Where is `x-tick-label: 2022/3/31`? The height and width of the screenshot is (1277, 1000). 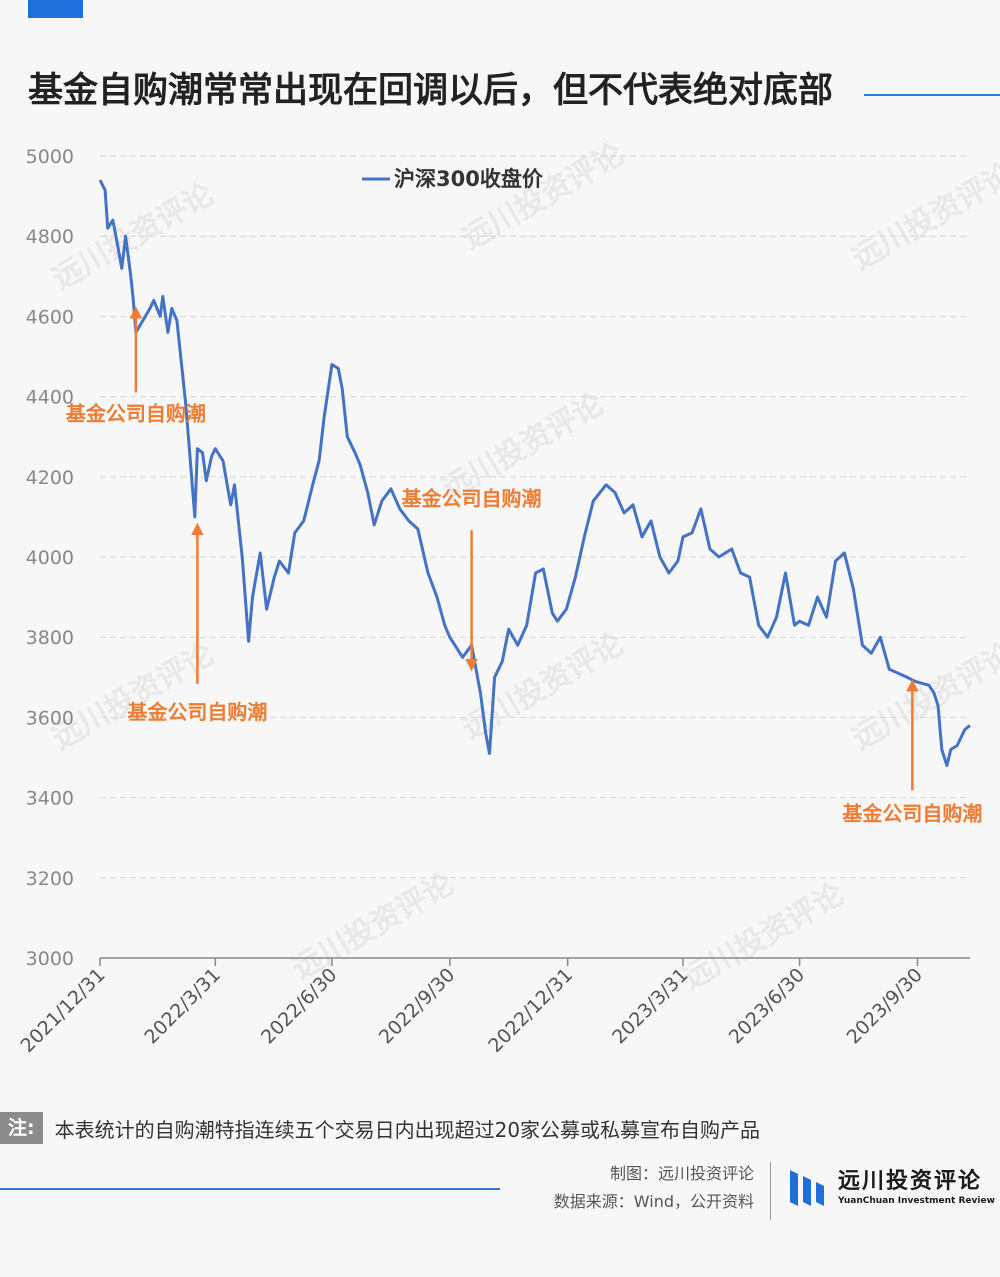 x-tick-label: 2022/3/31 is located at coordinates (182, 1006).